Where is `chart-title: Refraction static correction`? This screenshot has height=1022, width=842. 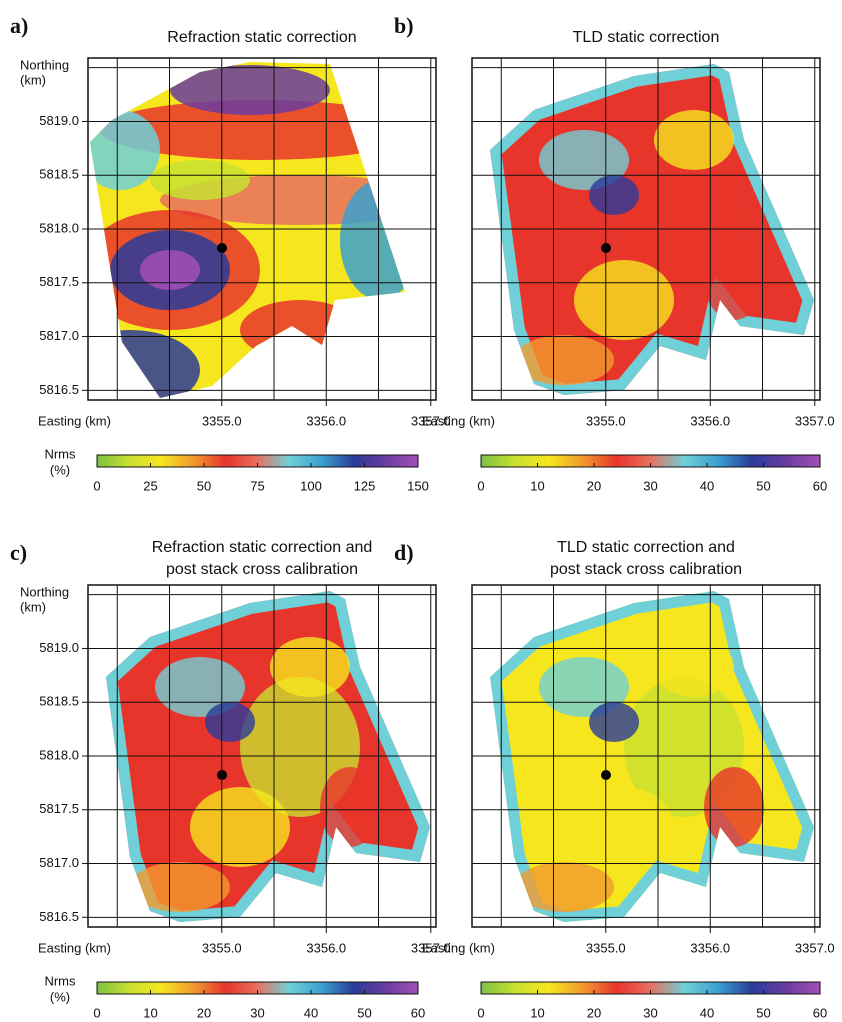
chart-title: Refraction static correction is located at coordinates (261, 37).